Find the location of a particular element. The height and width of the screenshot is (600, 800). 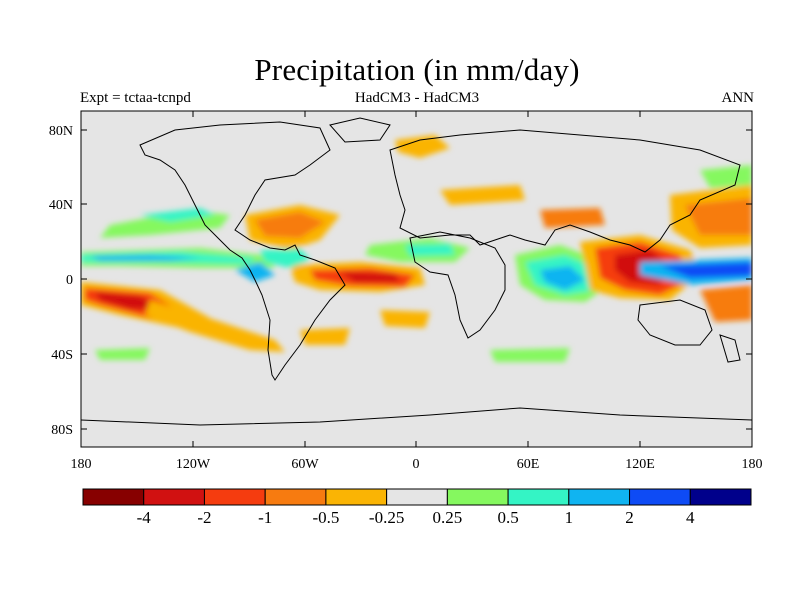

colorbar: -4 -2 -1 -0.5 -0.25 0.25 0.5 1 2 4 is located at coordinates (417, 507).